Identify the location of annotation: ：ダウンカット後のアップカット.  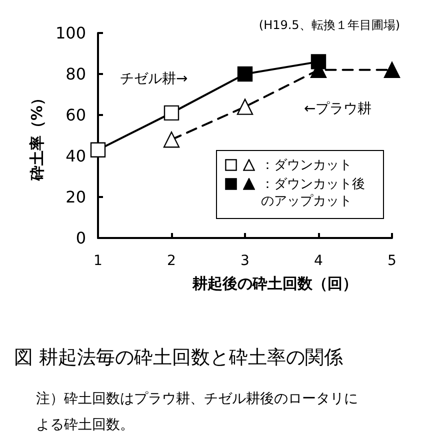
(313, 193).